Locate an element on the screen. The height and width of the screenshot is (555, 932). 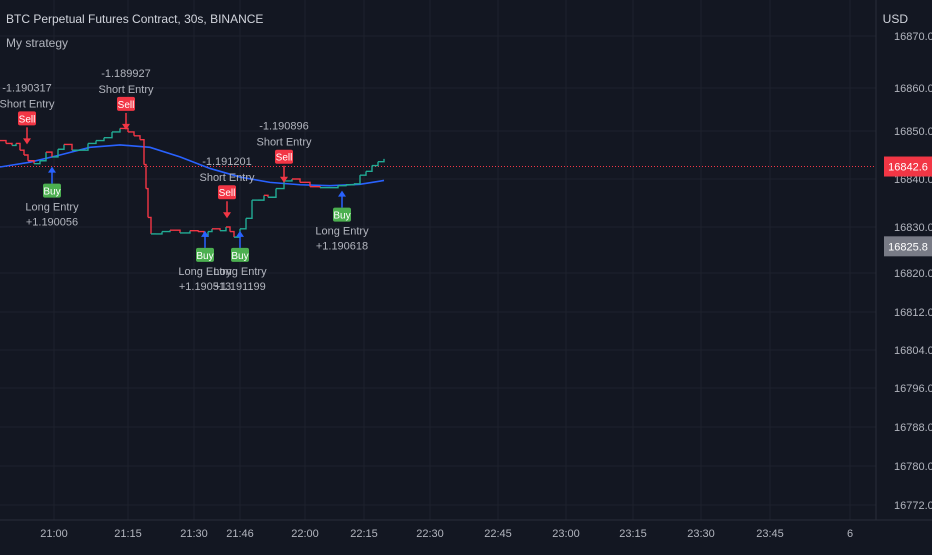
x-tick-label: 22:15 is located at coordinates (364, 534).